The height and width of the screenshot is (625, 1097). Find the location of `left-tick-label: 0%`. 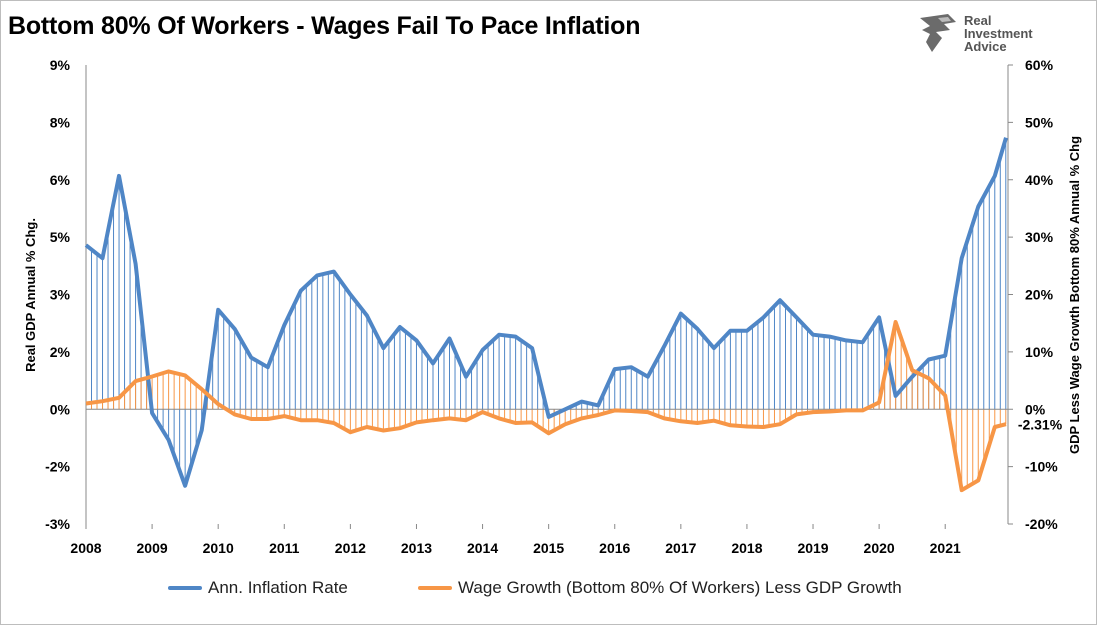

left-tick-label: 0% is located at coordinates (60, 409).